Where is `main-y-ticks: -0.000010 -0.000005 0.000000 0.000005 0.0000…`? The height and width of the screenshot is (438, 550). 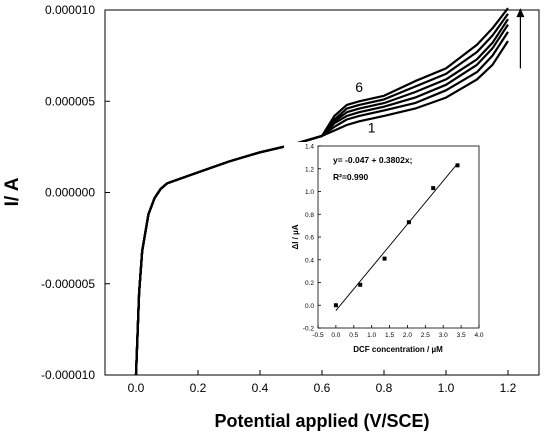
main-y-ticks: -0.000010 -0.000005 0.000000 0.000005 0.0000… is located at coordinates (75, 192).